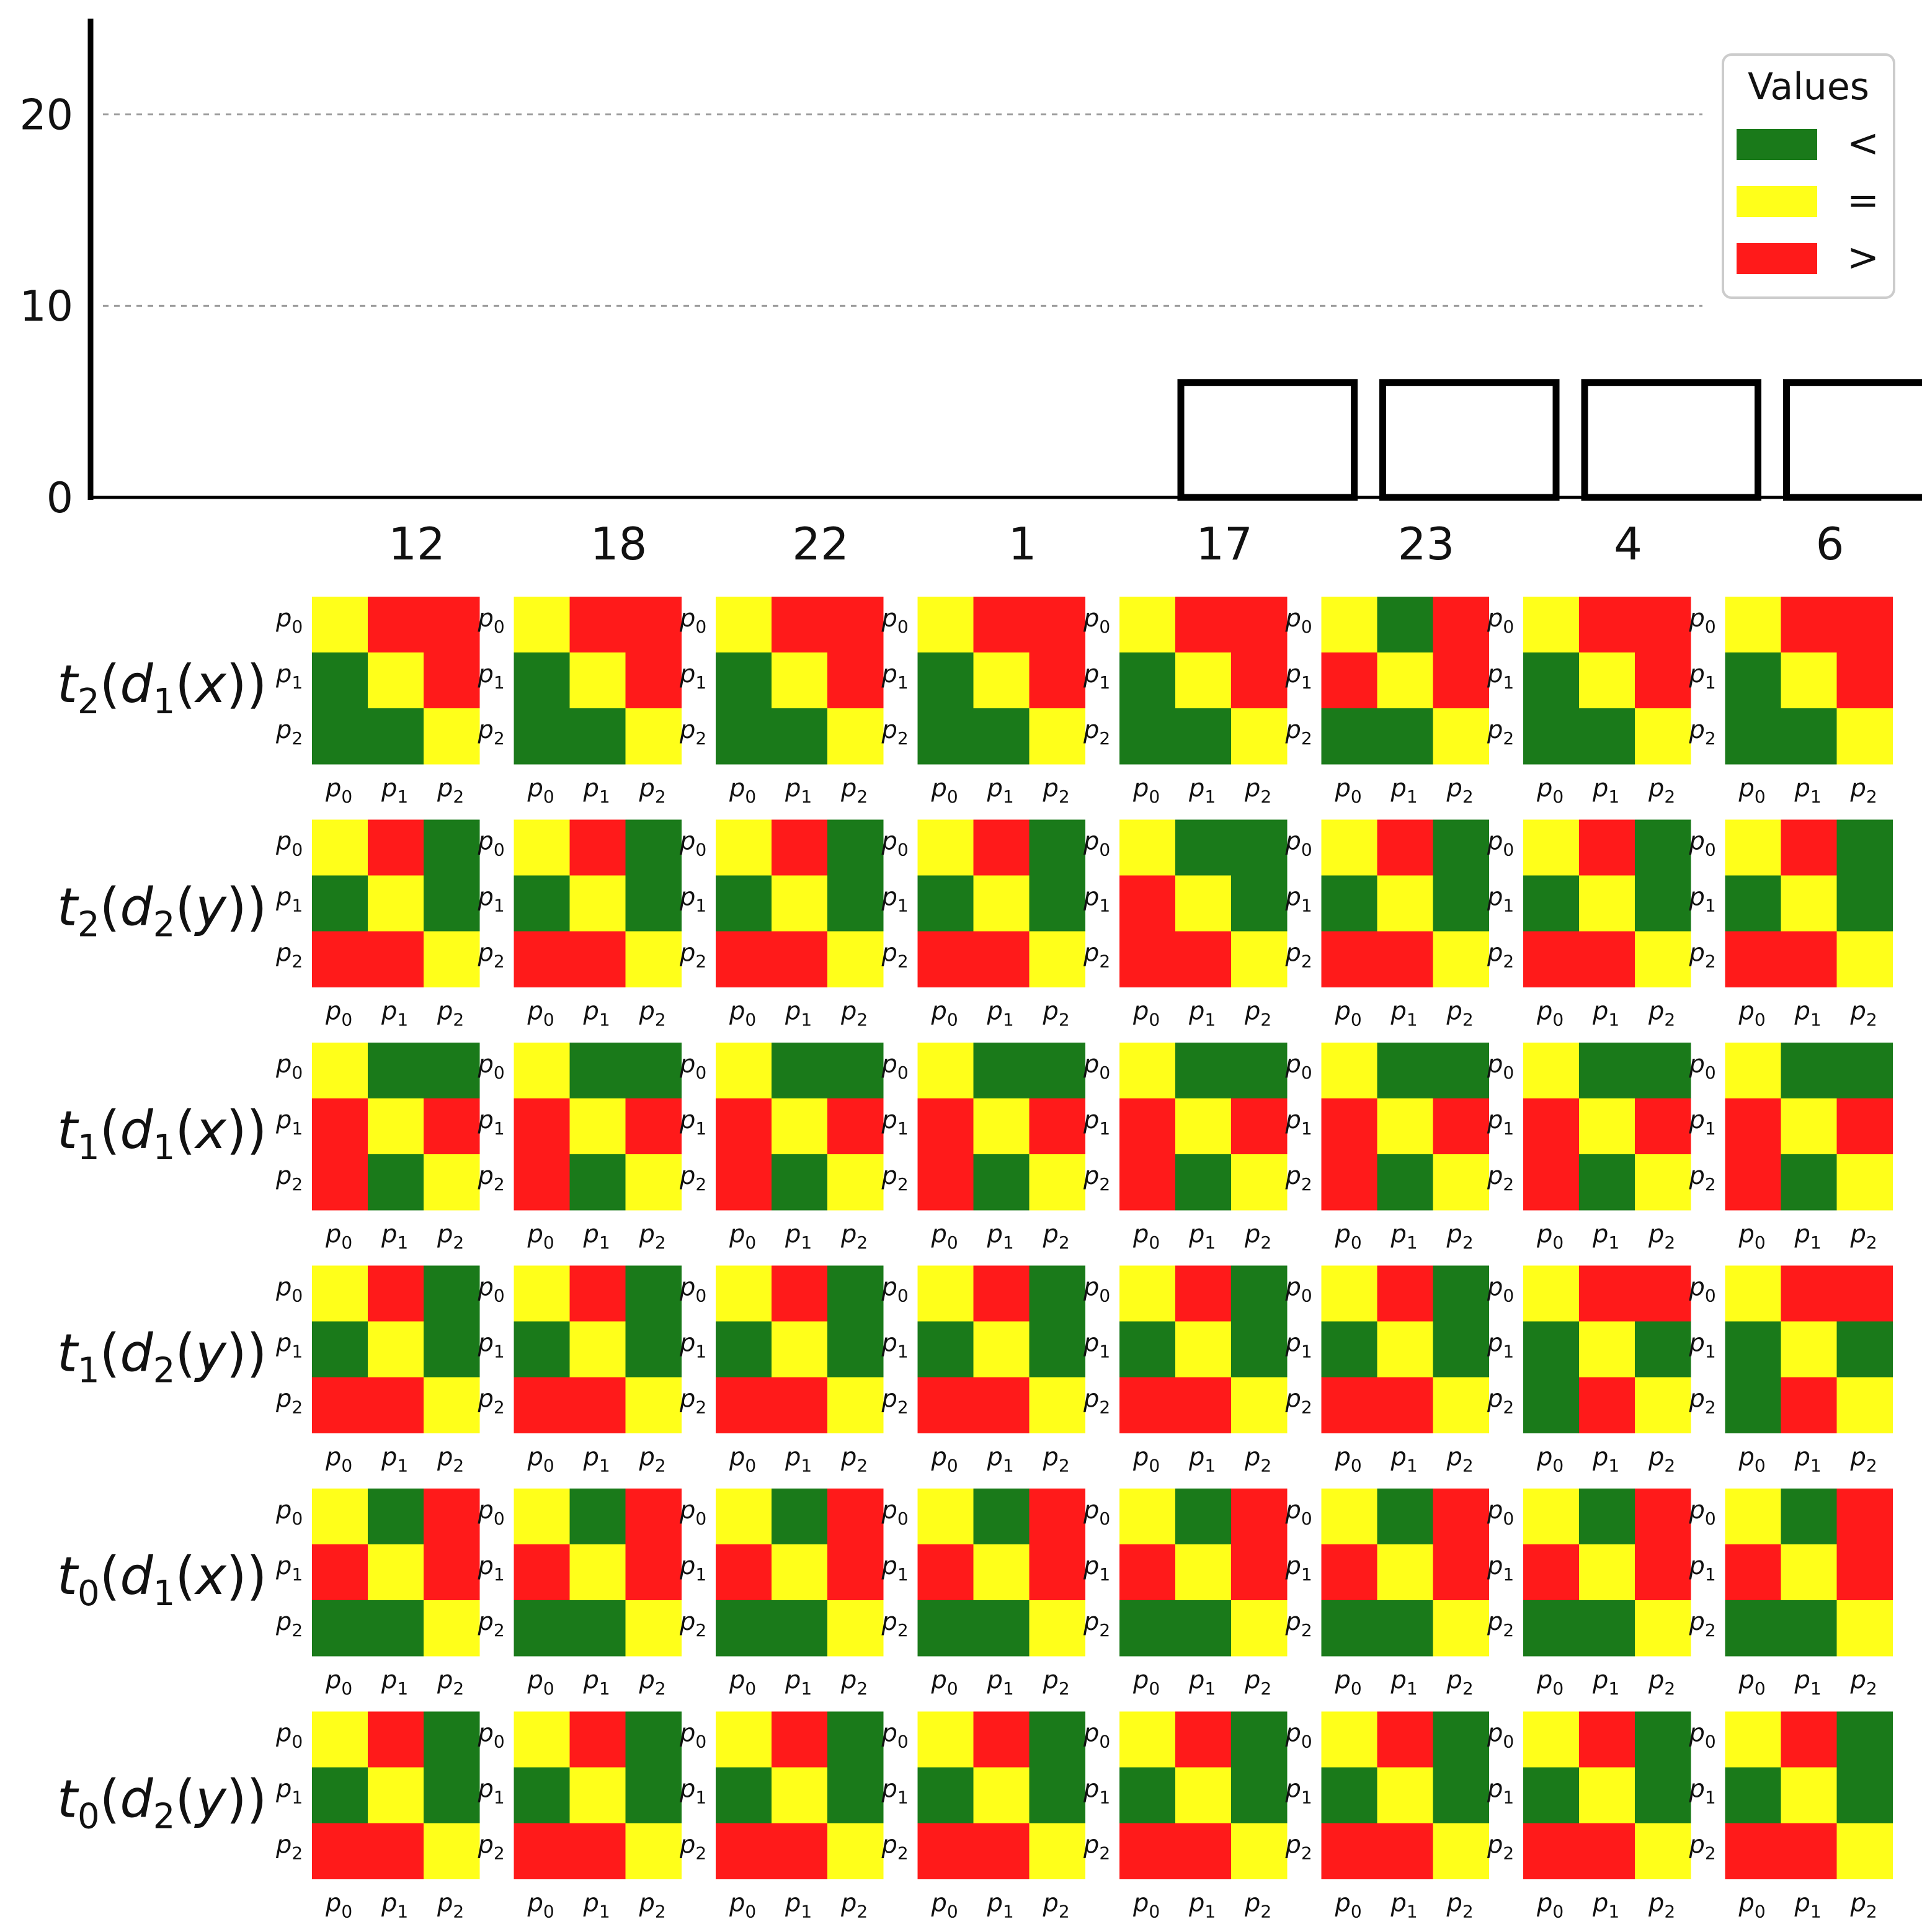  I want to click on y-tick-label: 0, so click(60, 499).